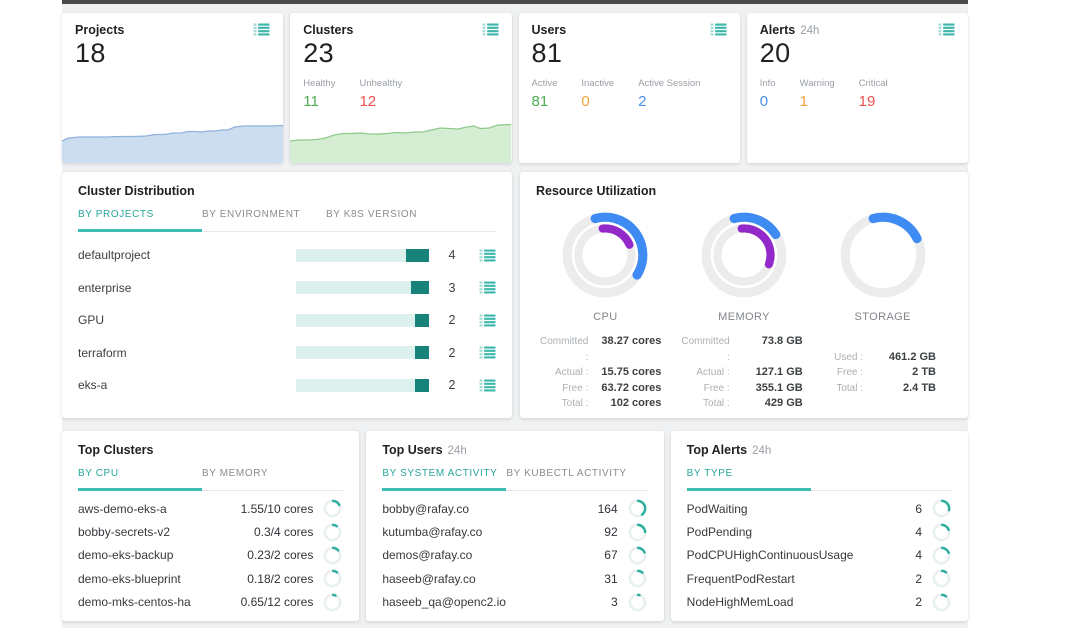 Image resolution: width=1070 pixels, height=628 pixels. What do you see at coordinates (789, 30) in the screenshot?
I see `alerts-card-title: Alerts 24h` at bounding box center [789, 30].